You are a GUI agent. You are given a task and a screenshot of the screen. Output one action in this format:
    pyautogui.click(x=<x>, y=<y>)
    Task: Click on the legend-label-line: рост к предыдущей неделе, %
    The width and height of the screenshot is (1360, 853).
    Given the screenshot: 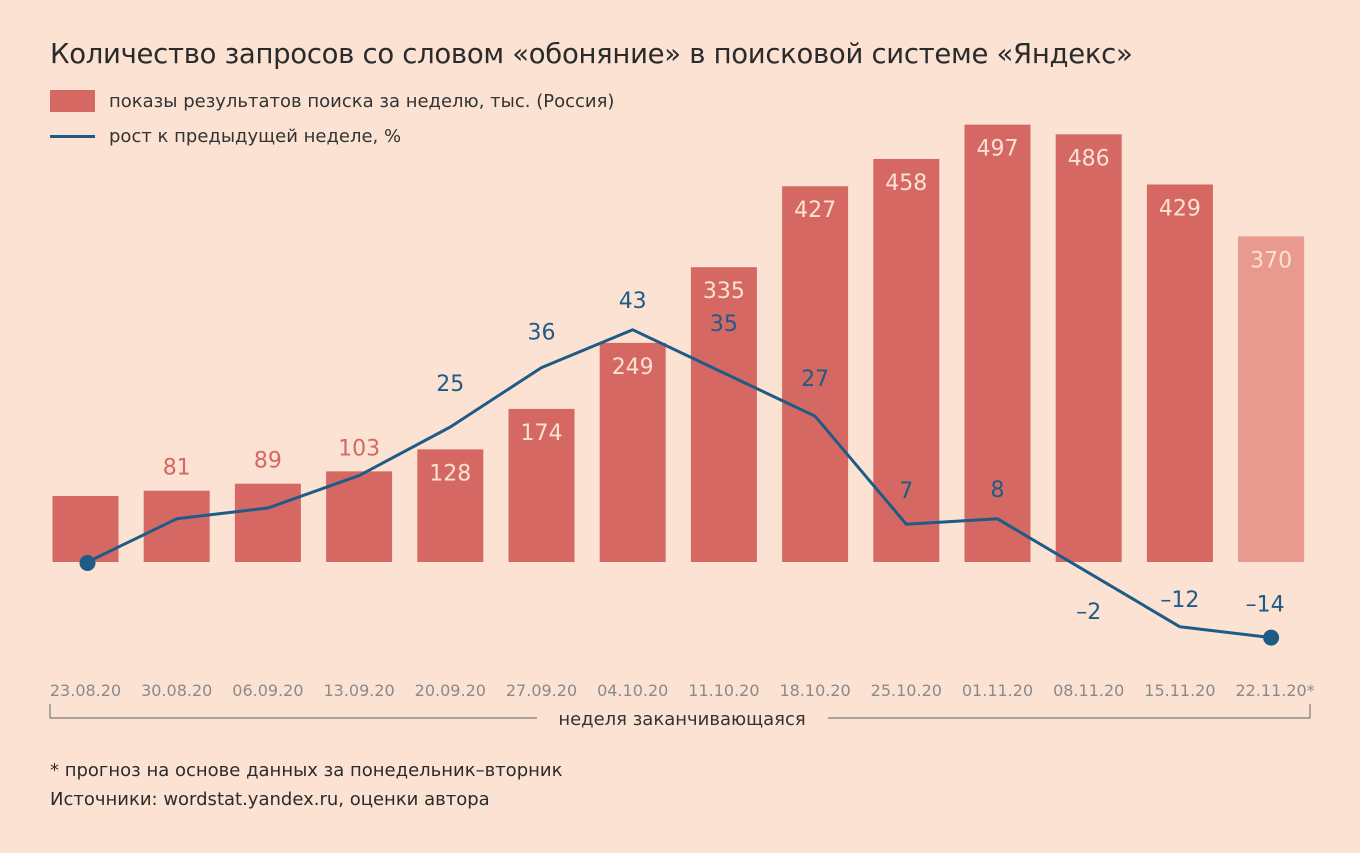 What is the action you would take?
    pyautogui.click(x=255, y=136)
    